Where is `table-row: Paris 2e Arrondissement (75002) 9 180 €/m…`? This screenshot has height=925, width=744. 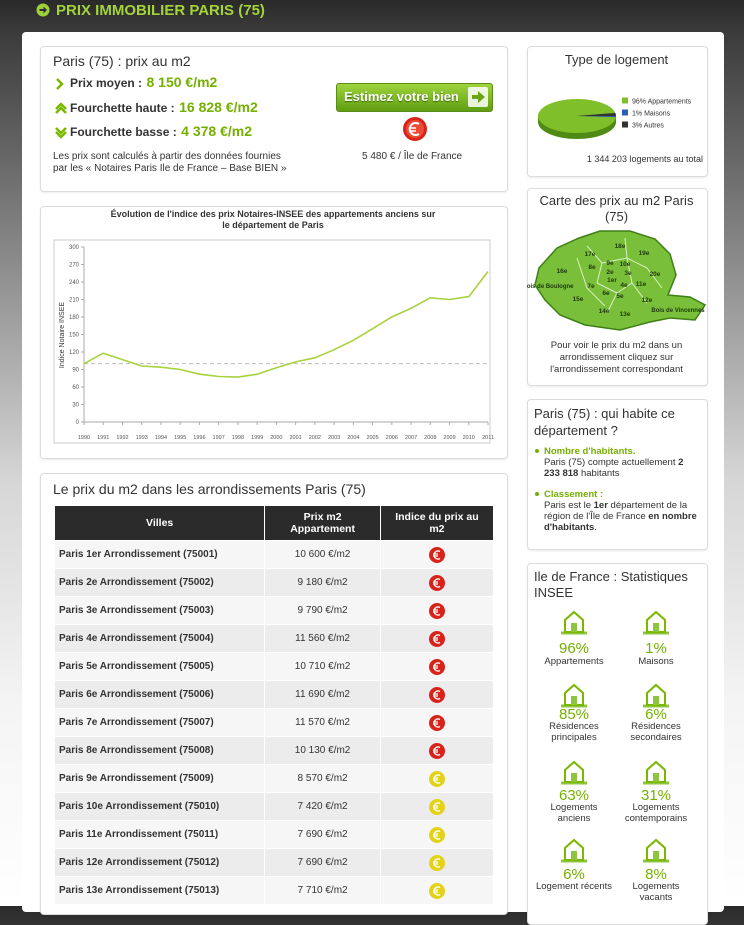
table-row: Paris 2e Arrondissement (75002) 9 180 €/m… is located at coordinates (274, 582).